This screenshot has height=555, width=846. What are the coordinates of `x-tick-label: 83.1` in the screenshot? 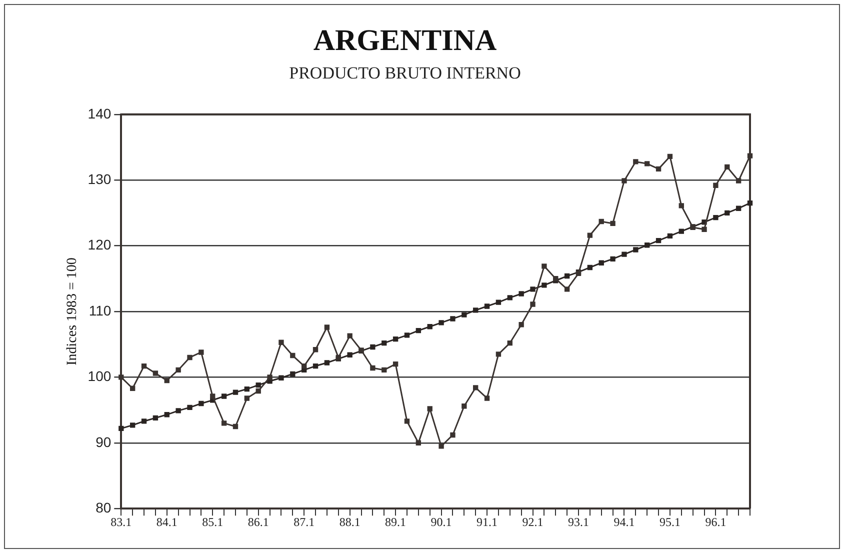 It's located at (121, 521).